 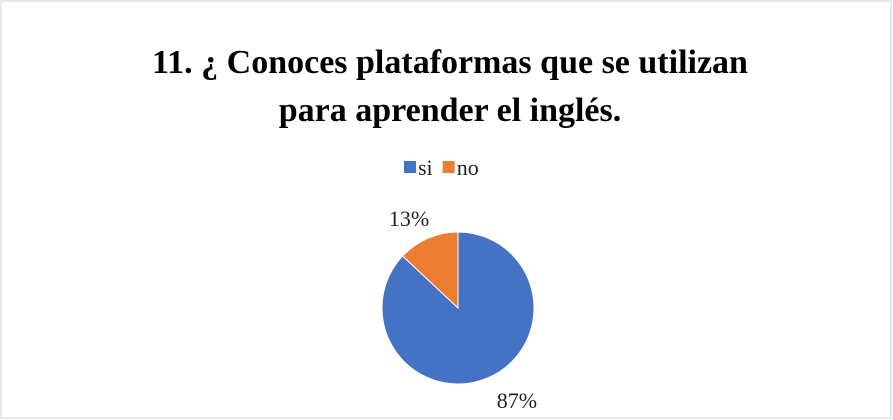 What do you see at coordinates (468, 167) in the screenshot?
I see `legend-label: no` at bounding box center [468, 167].